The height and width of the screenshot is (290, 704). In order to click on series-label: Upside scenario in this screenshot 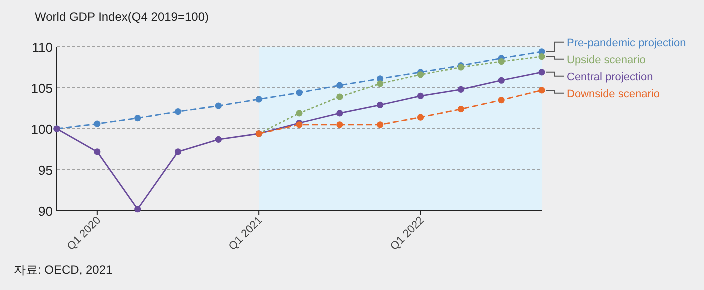, I will do `click(606, 60)`.